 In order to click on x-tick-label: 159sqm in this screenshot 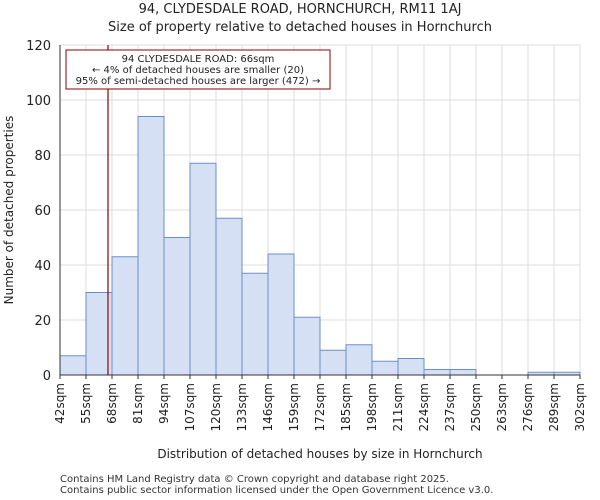, I will do `click(294, 407)`.